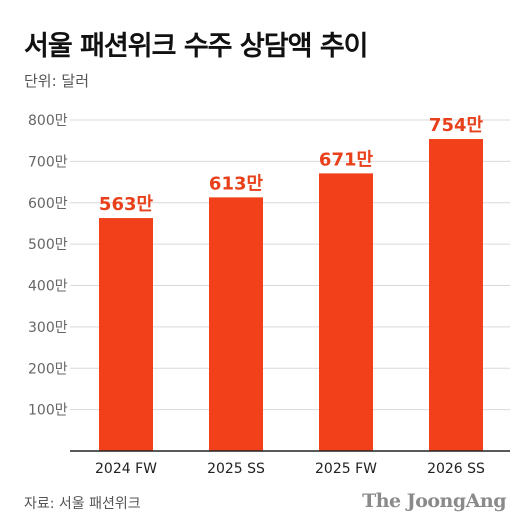  What do you see at coordinates (48, 245) in the screenshot?
I see `y-tick-label: 500만` at bounding box center [48, 245].